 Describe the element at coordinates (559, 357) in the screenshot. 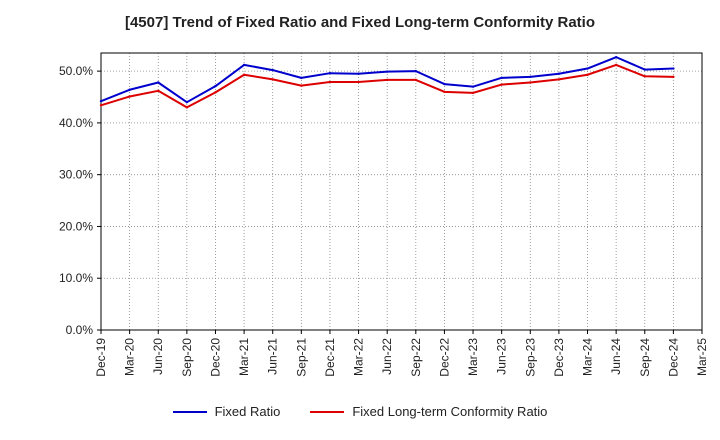

I see `x-tick-label: Dec-23` at that location.